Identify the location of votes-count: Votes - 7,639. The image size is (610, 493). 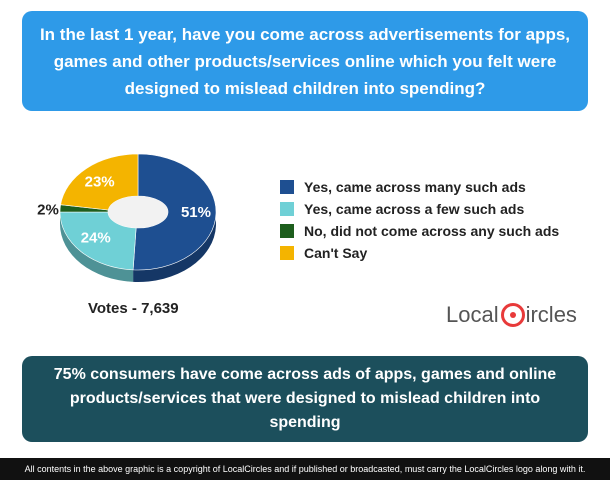
(133, 308).